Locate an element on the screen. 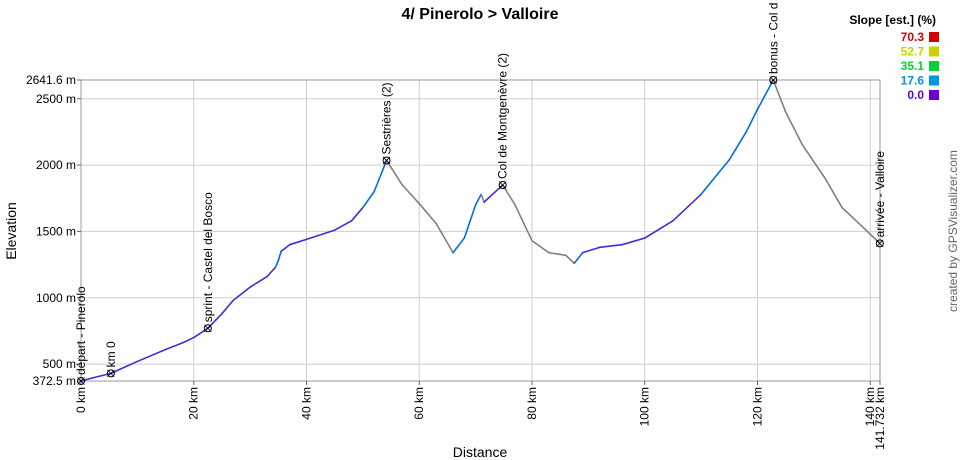  x-axis-label: Distance is located at coordinates (480, 452).